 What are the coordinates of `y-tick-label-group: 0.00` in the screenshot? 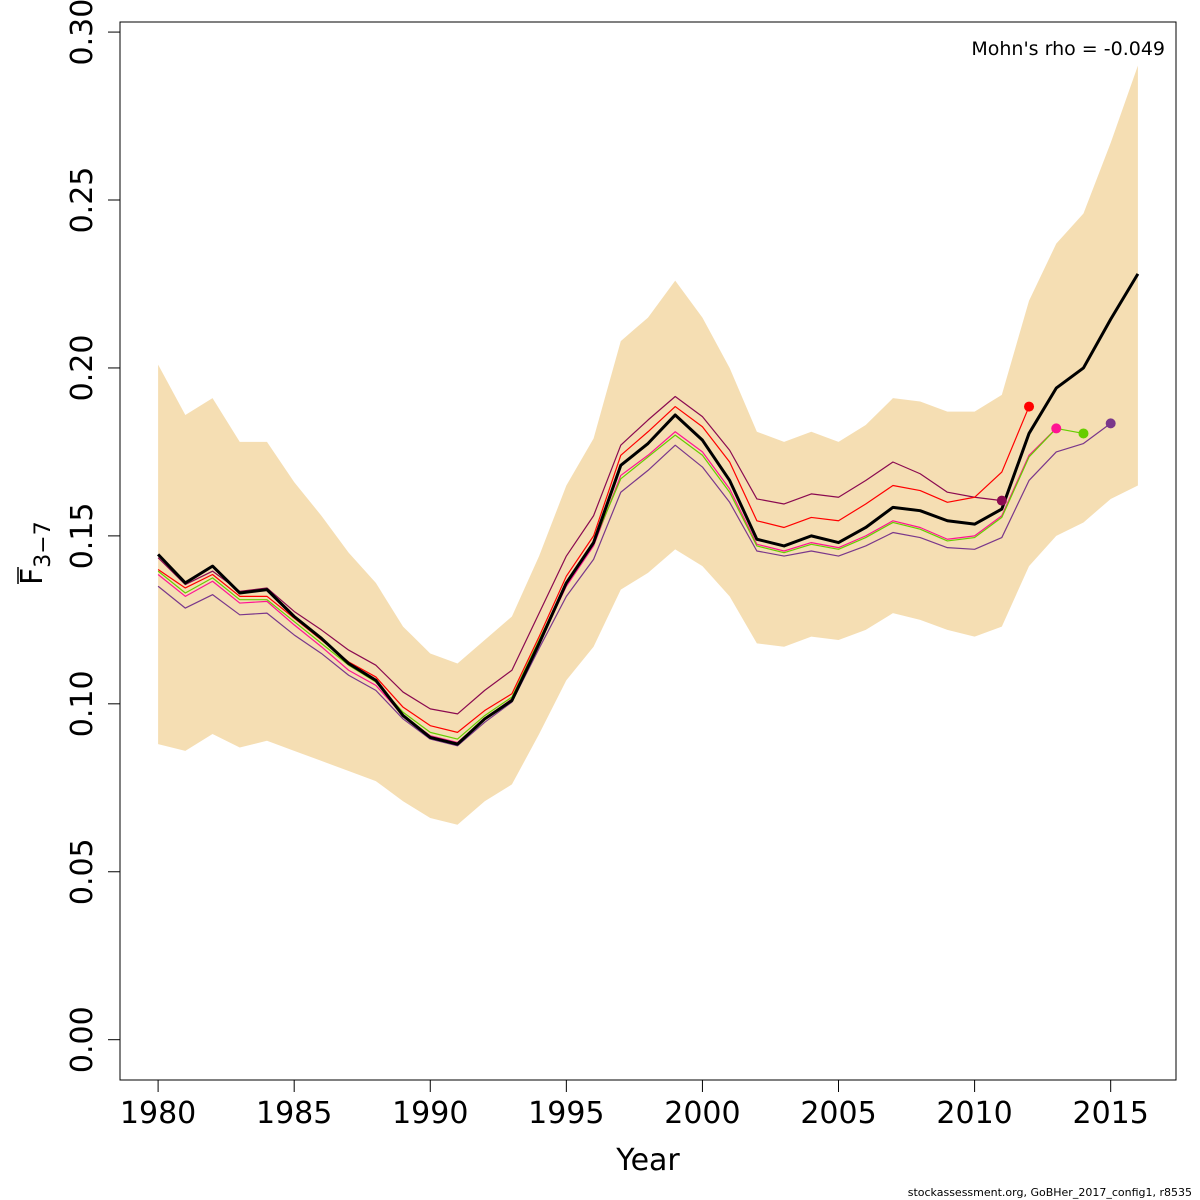 It's located at (82, 1039).